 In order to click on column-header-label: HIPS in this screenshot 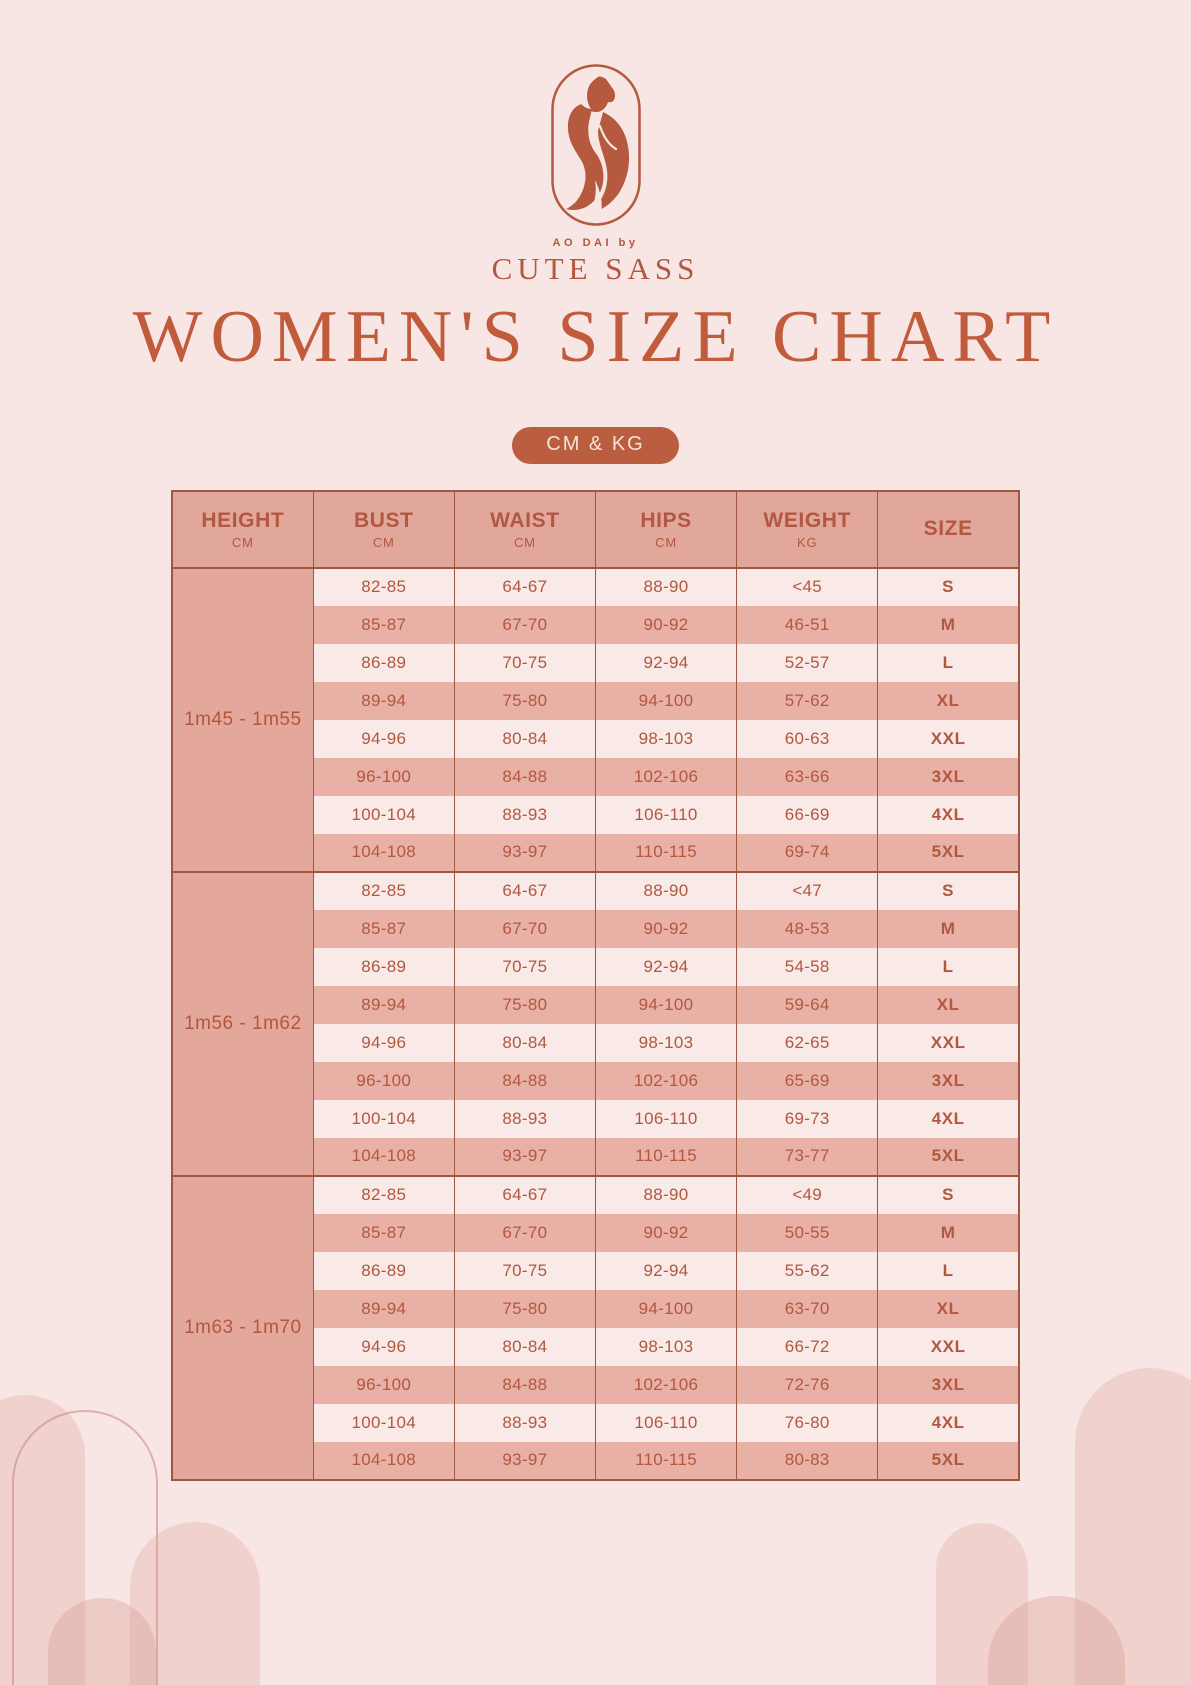, I will do `click(666, 520)`.